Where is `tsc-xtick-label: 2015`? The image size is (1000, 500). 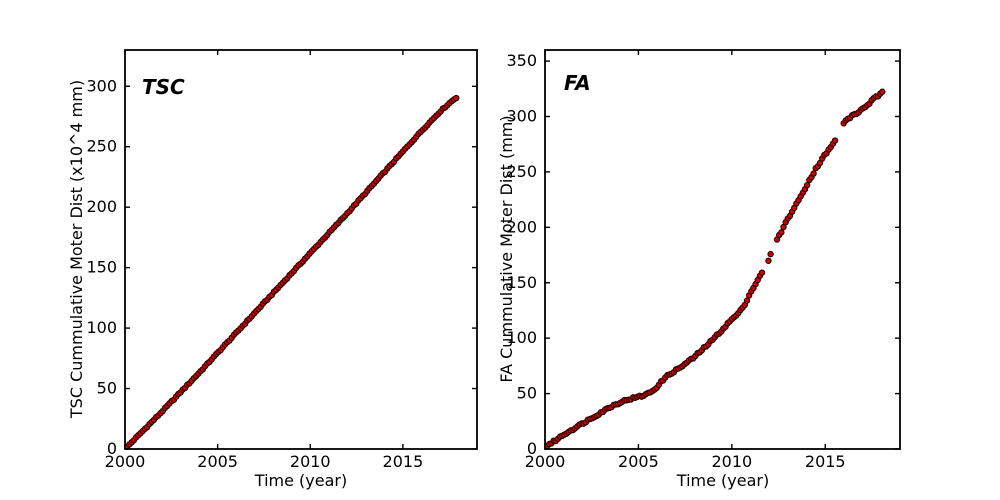
tsc-xtick-label: 2015 is located at coordinates (403, 461).